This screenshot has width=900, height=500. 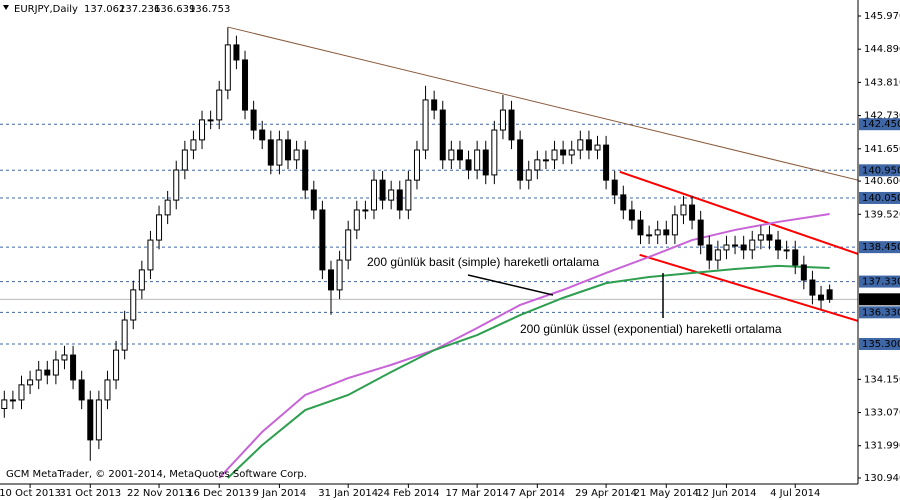 I want to click on x-tick-label: 24 Feb 2014, so click(x=408, y=493).